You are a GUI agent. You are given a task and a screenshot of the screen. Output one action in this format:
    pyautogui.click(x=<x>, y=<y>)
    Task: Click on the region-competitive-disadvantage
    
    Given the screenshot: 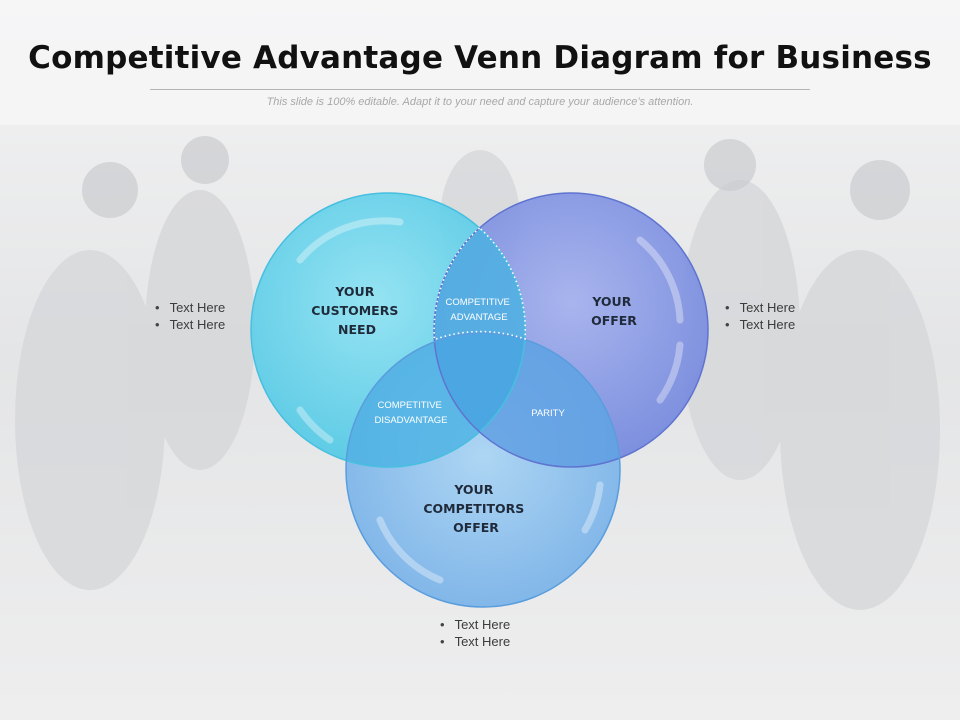 What is the action you would take?
    pyautogui.click(x=435, y=400)
    